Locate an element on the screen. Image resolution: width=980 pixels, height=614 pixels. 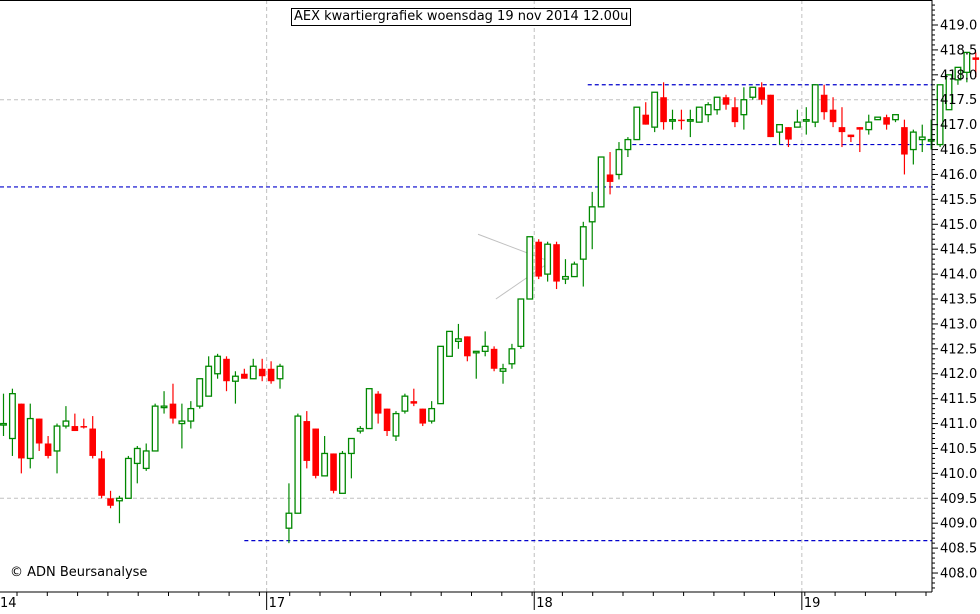
y-tick-label: 417.0 is located at coordinates (958, 125).